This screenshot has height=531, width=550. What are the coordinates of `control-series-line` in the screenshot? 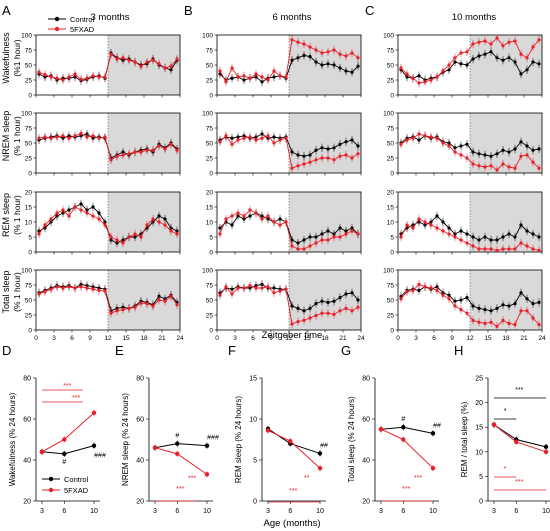 It's located at (294, 441).